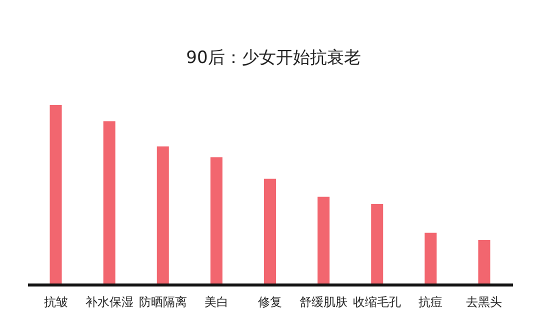 This screenshot has height=320, width=547. What do you see at coordinates (109, 302) in the screenshot?
I see `x-tick-label: 补水保湿` at bounding box center [109, 302].